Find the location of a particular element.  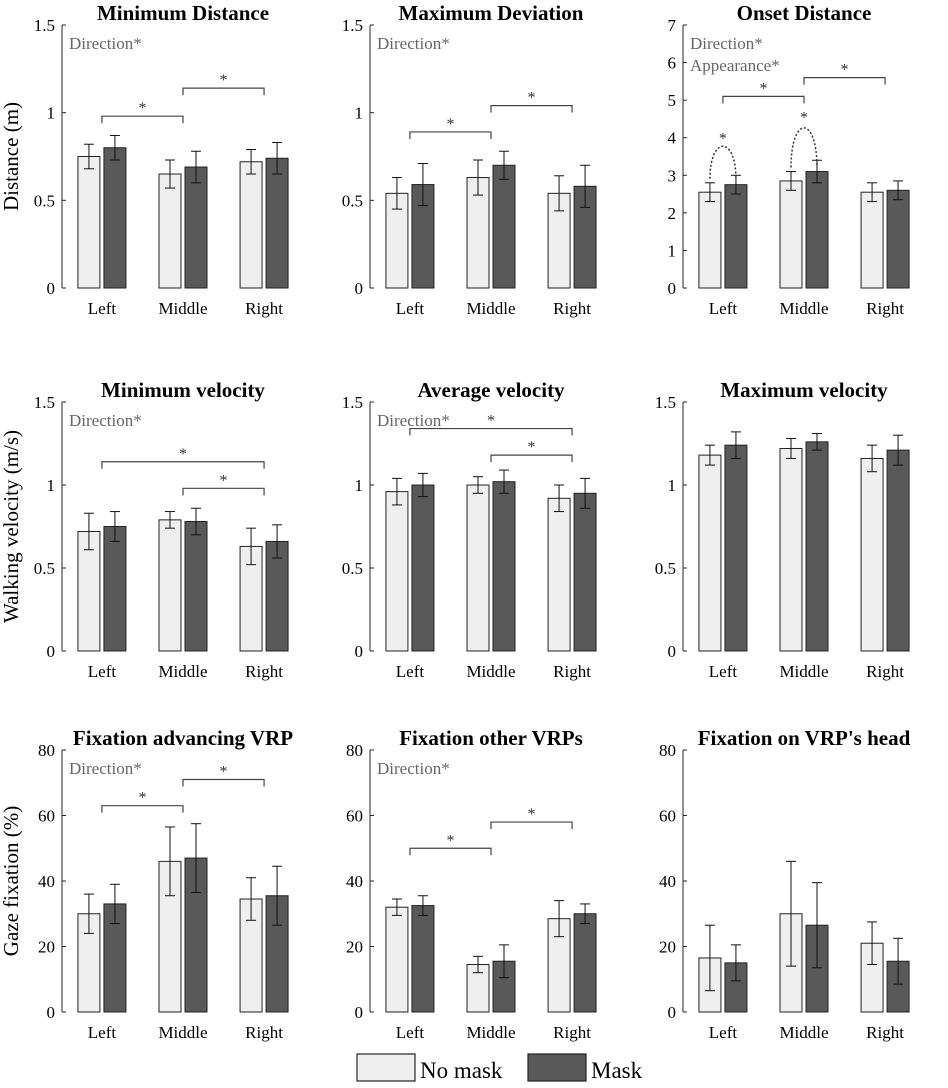

y-tick-label: 80 is located at coordinates (46, 750).